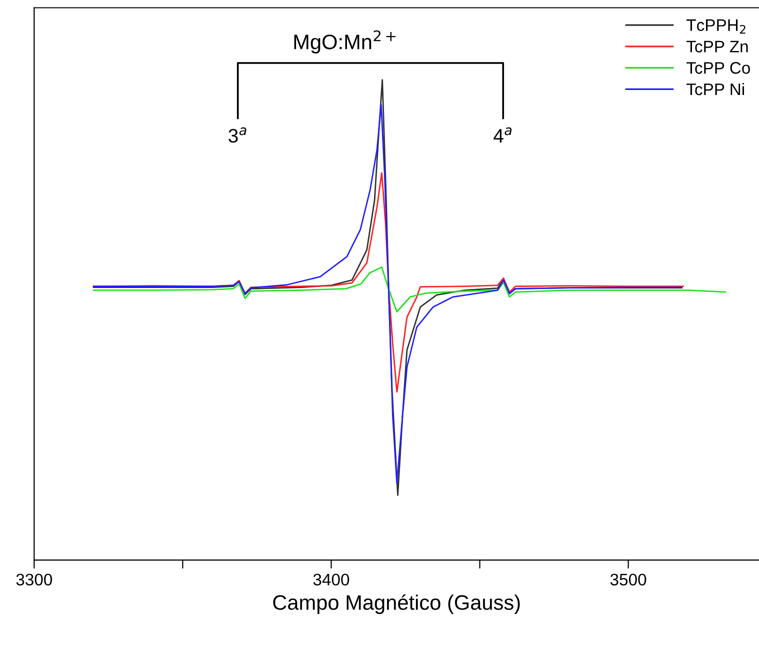 The image size is (759, 646). I want to click on annotation: 4$^{a}$, so click(503, 134).